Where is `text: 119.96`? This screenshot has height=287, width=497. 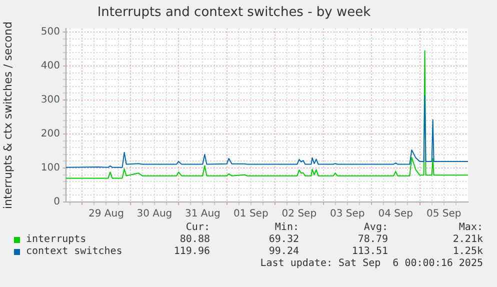
text: 119.96 is located at coordinates (192, 251).